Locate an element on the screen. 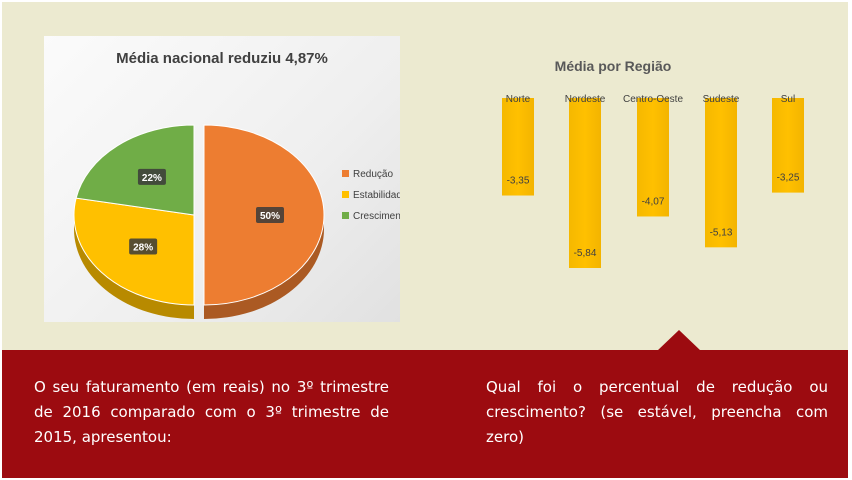 This screenshot has height=480, width=852. bar-category-label: Sudeste is located at coordinates (721, 99).